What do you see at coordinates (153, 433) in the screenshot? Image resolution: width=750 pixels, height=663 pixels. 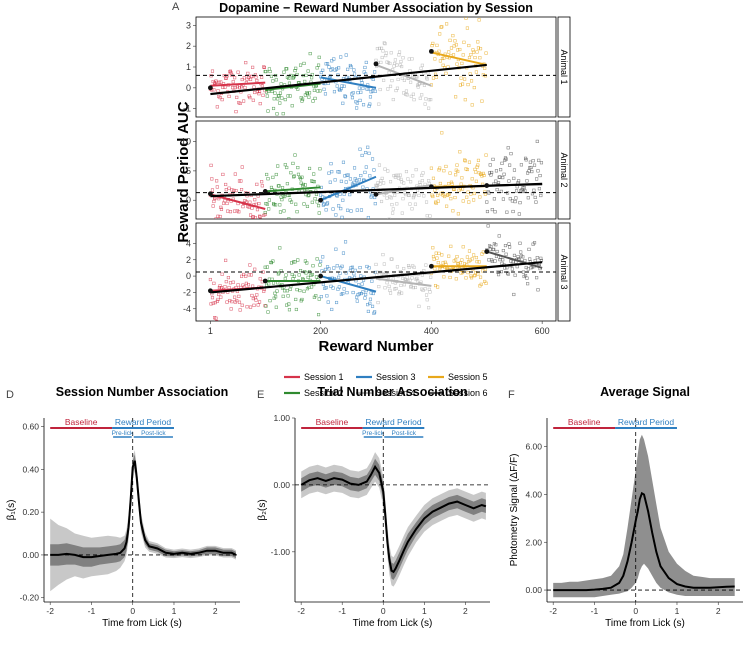 I see `sub-band-label: Post-lick` at bounding box center [153, 433].